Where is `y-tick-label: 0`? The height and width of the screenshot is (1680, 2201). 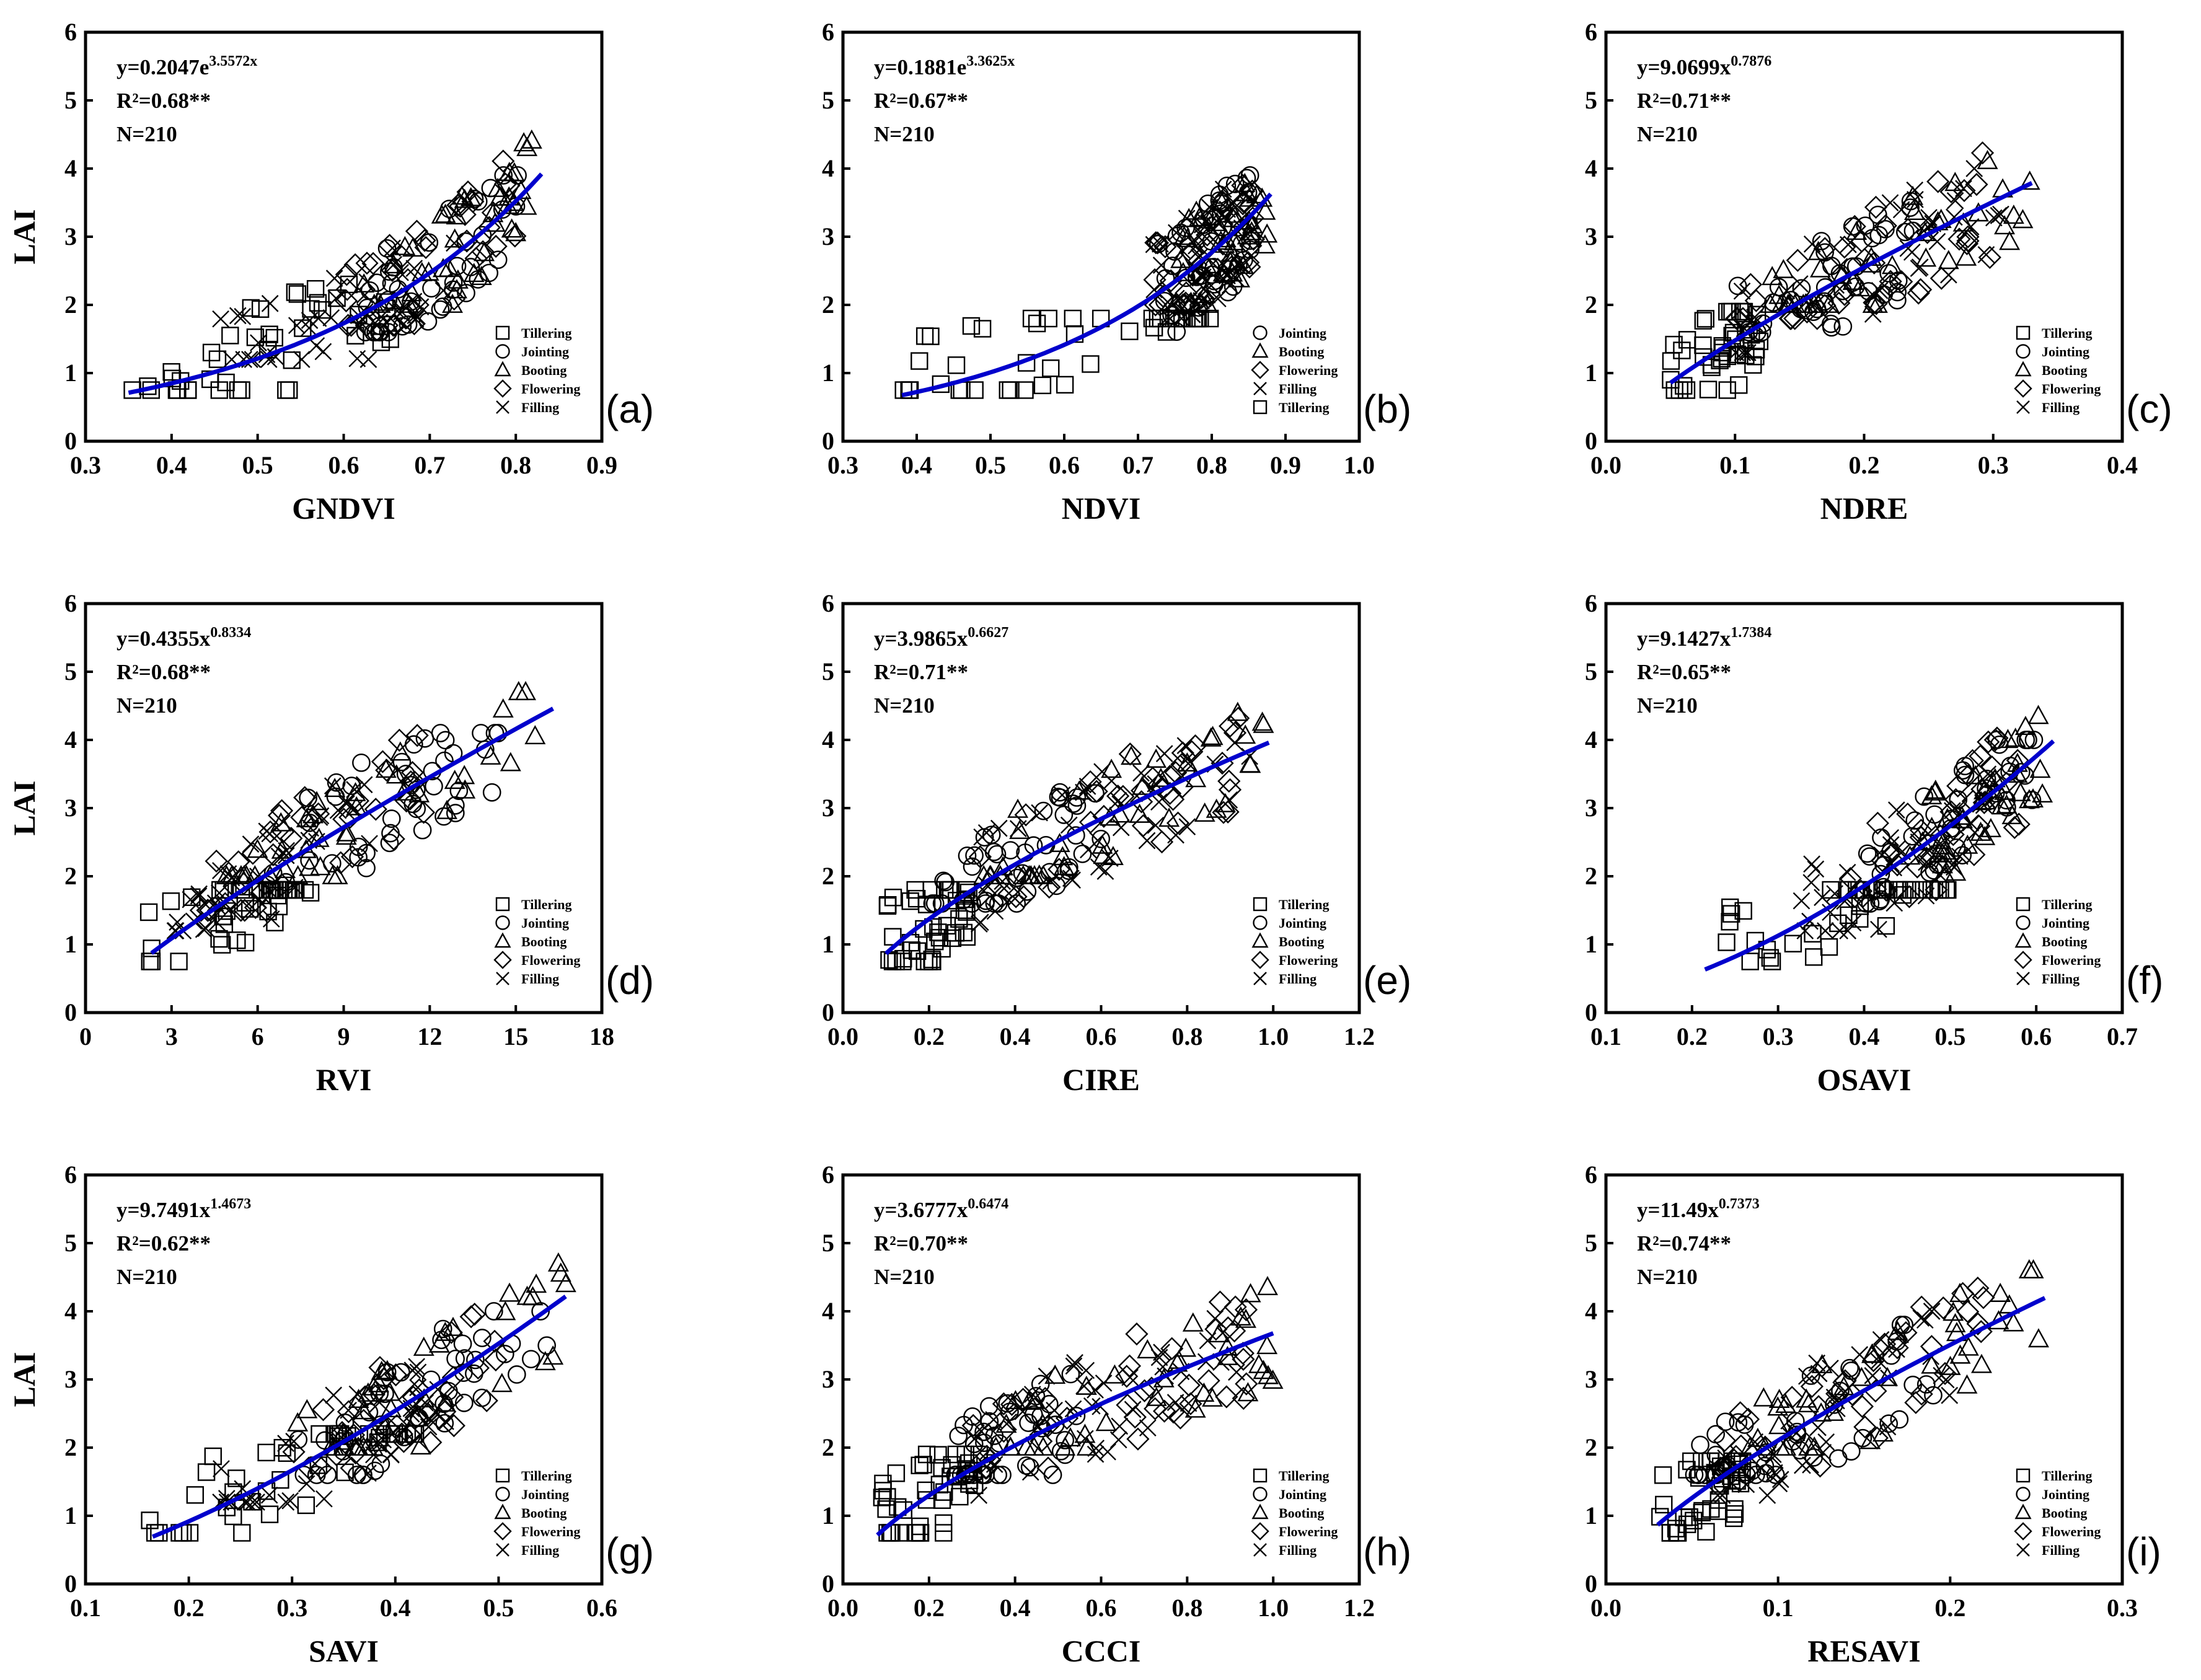 y-tick-label: 0 is located at coordinates (70, 1012).